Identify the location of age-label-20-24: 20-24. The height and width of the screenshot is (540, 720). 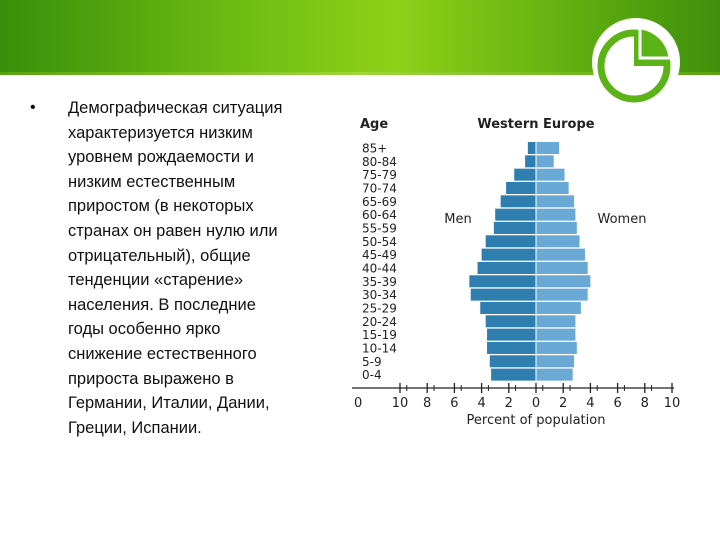
(379, 322).